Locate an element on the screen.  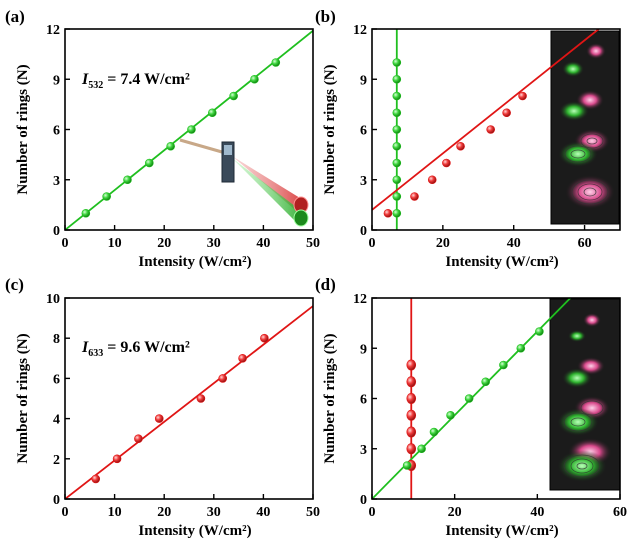
x-tick-label-c-1: 10 is located at coordinates (115, 512).